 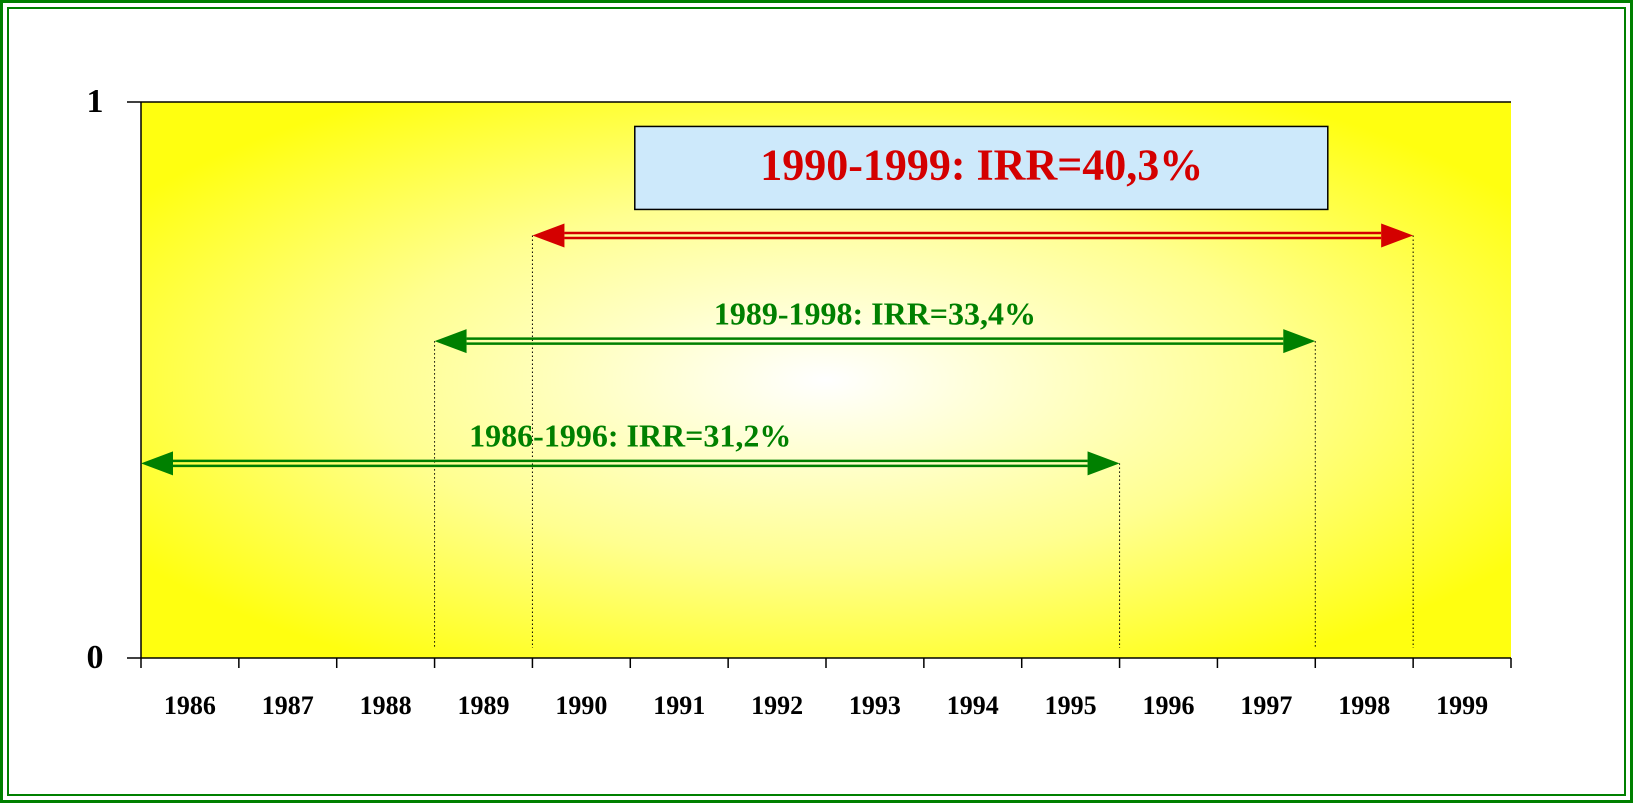 I want to click on x-tick-label: 1998, so click(x=1364, y=705).